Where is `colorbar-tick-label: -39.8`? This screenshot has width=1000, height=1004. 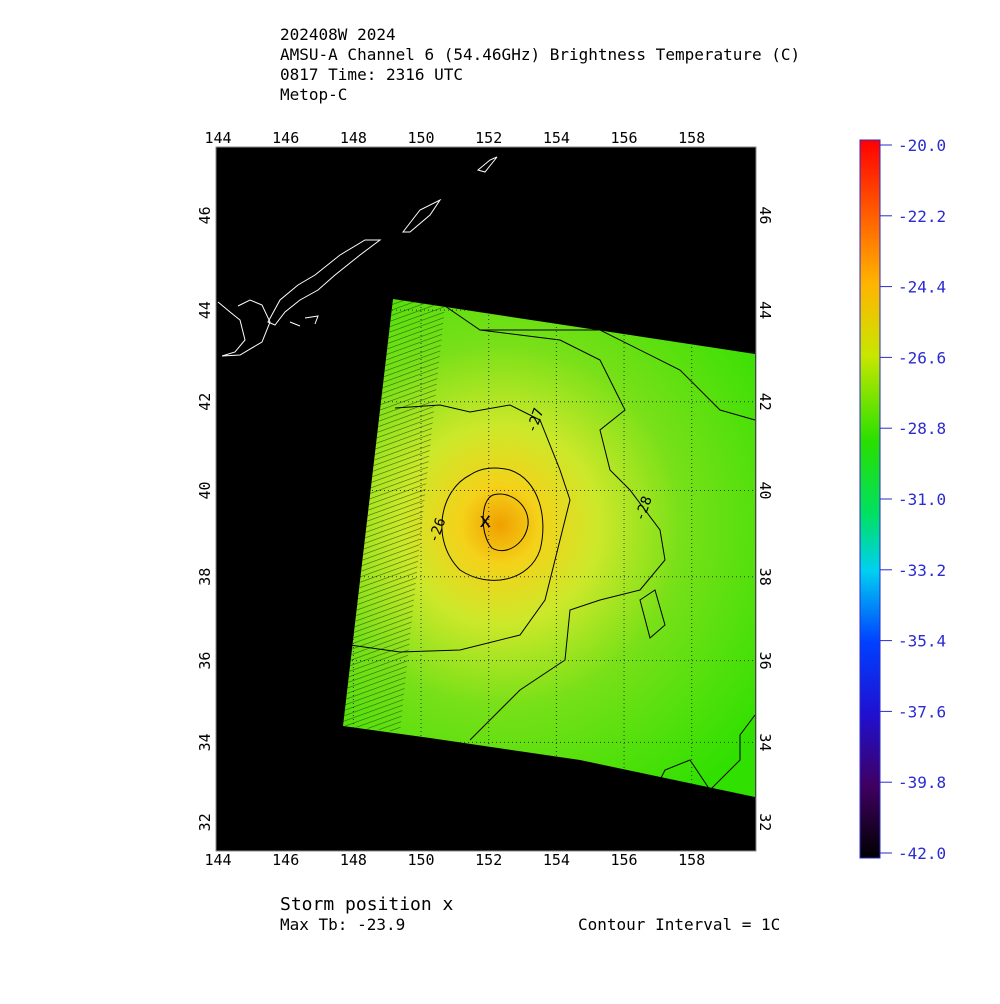 colorbar-tick-label: -39.8 is located at coordinates (922, 782).